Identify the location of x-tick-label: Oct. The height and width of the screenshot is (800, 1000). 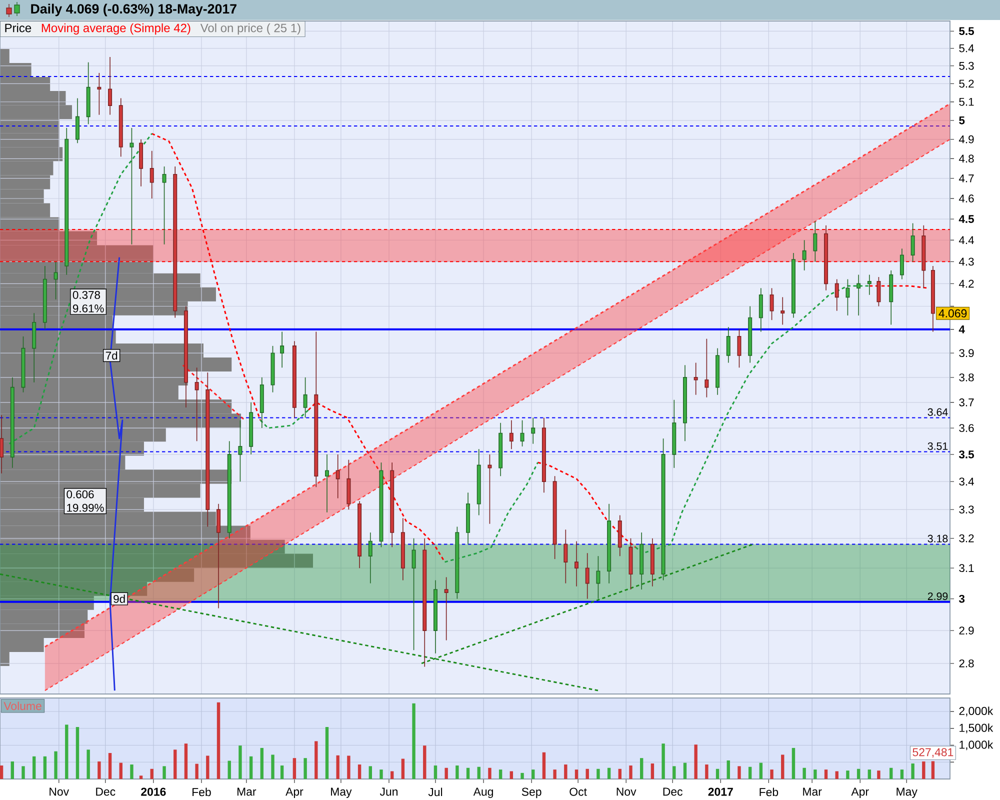
(578, 792).